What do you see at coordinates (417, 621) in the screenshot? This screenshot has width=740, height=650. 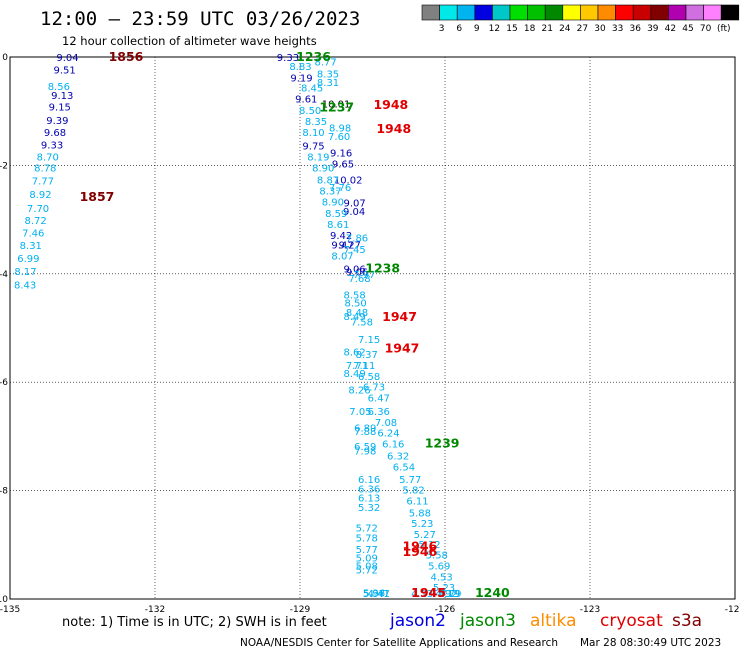 I see `legend-jason2: jason2` at bounding box center [417, 621].